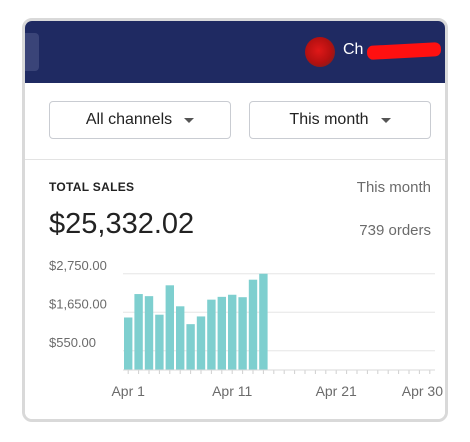 Image resolution: width=470 pixels, height=442 pixels. I want to click on avatar, so click(320, 52).